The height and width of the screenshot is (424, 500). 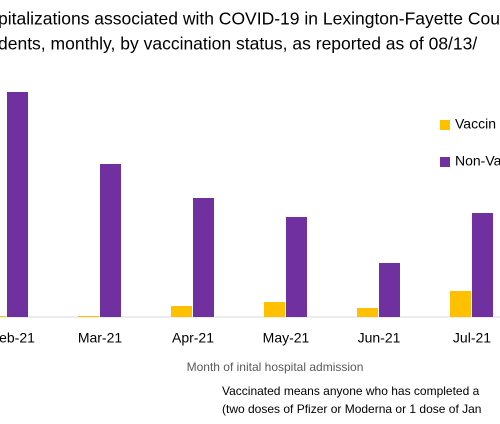 I want to click on x-axis-title: Month of inital hospital admission, so click(x=275, y=367).